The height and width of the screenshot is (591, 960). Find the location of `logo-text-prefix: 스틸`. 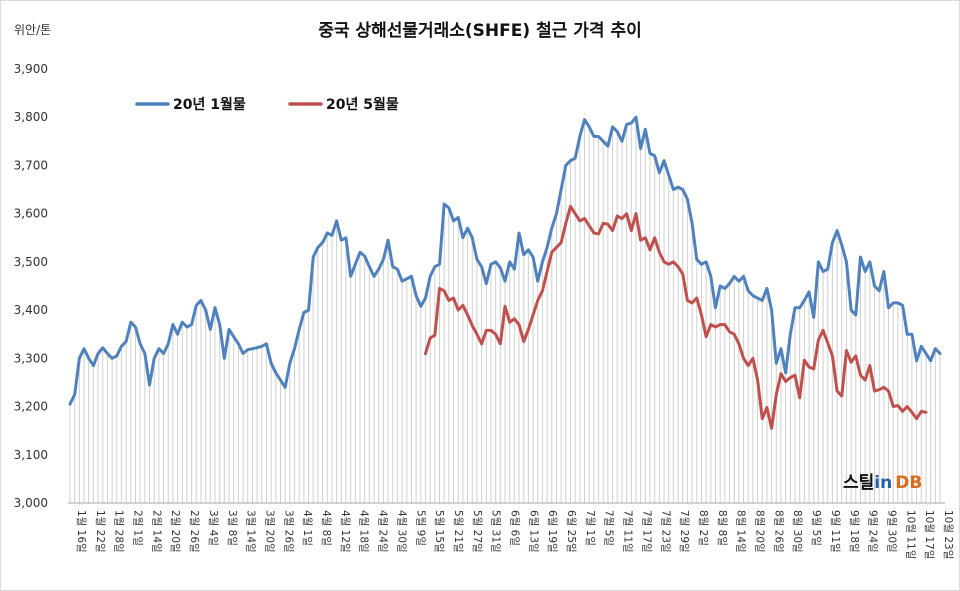

logo-text-prefix: 스틸 is located at coordinates (858, 482).